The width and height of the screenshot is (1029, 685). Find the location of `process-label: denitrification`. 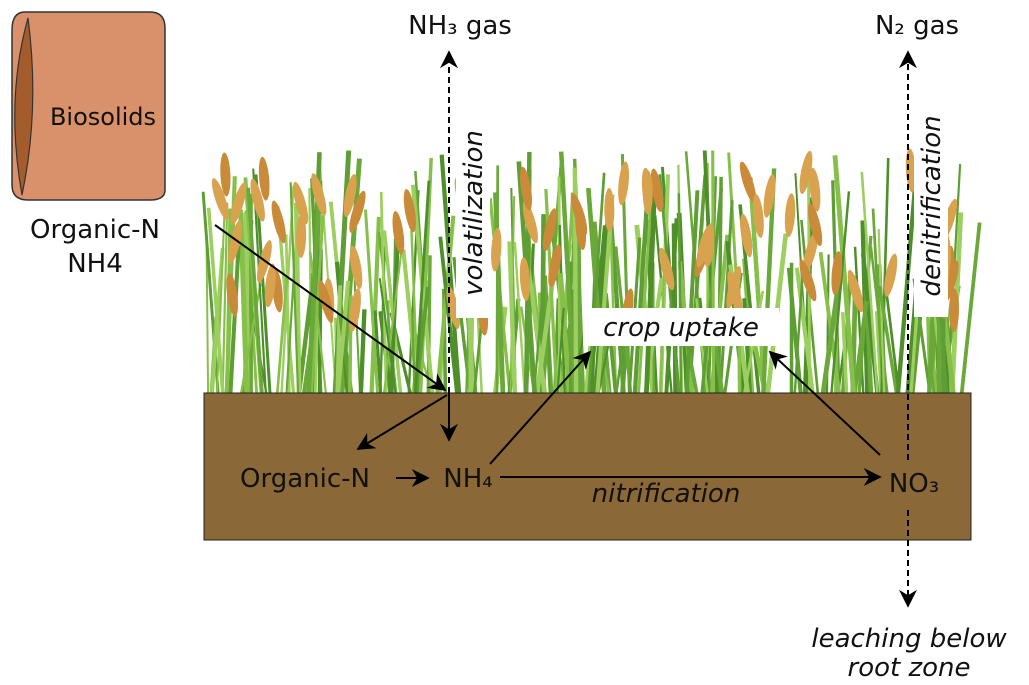

process-label: denitrification is located at coordinates (932, 205).